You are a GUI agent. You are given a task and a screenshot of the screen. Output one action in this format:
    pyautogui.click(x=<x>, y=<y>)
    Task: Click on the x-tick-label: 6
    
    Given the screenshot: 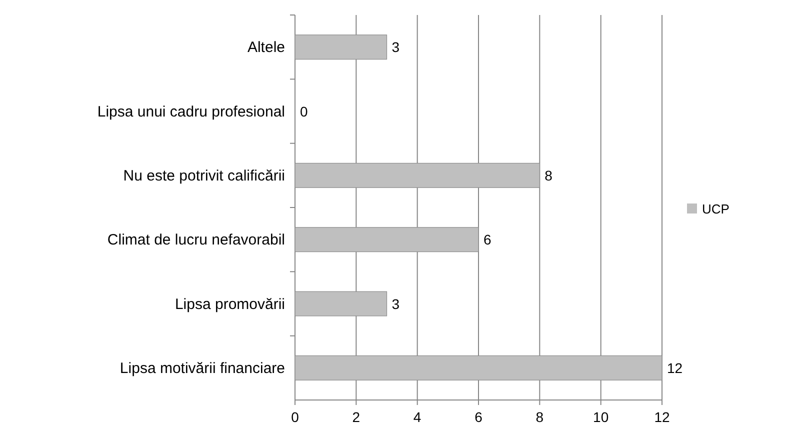 What is the action you would take?
    pyautogui.click(x=478, y=417)
    